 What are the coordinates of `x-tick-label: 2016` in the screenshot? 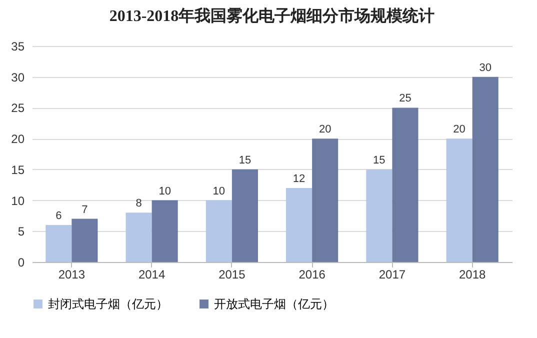 It's located at (312, 275).